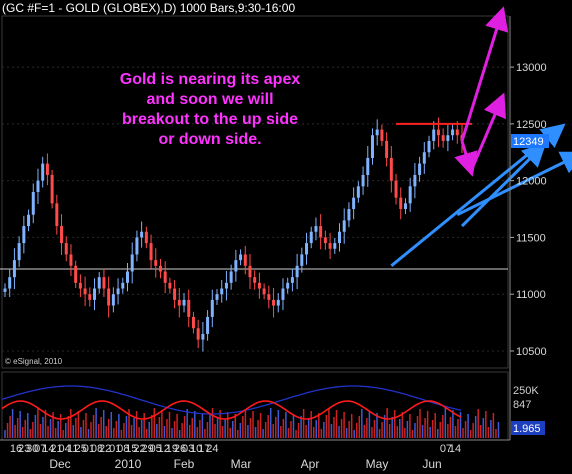  I want to click on oscillator-fast-line, so click(231, 410).